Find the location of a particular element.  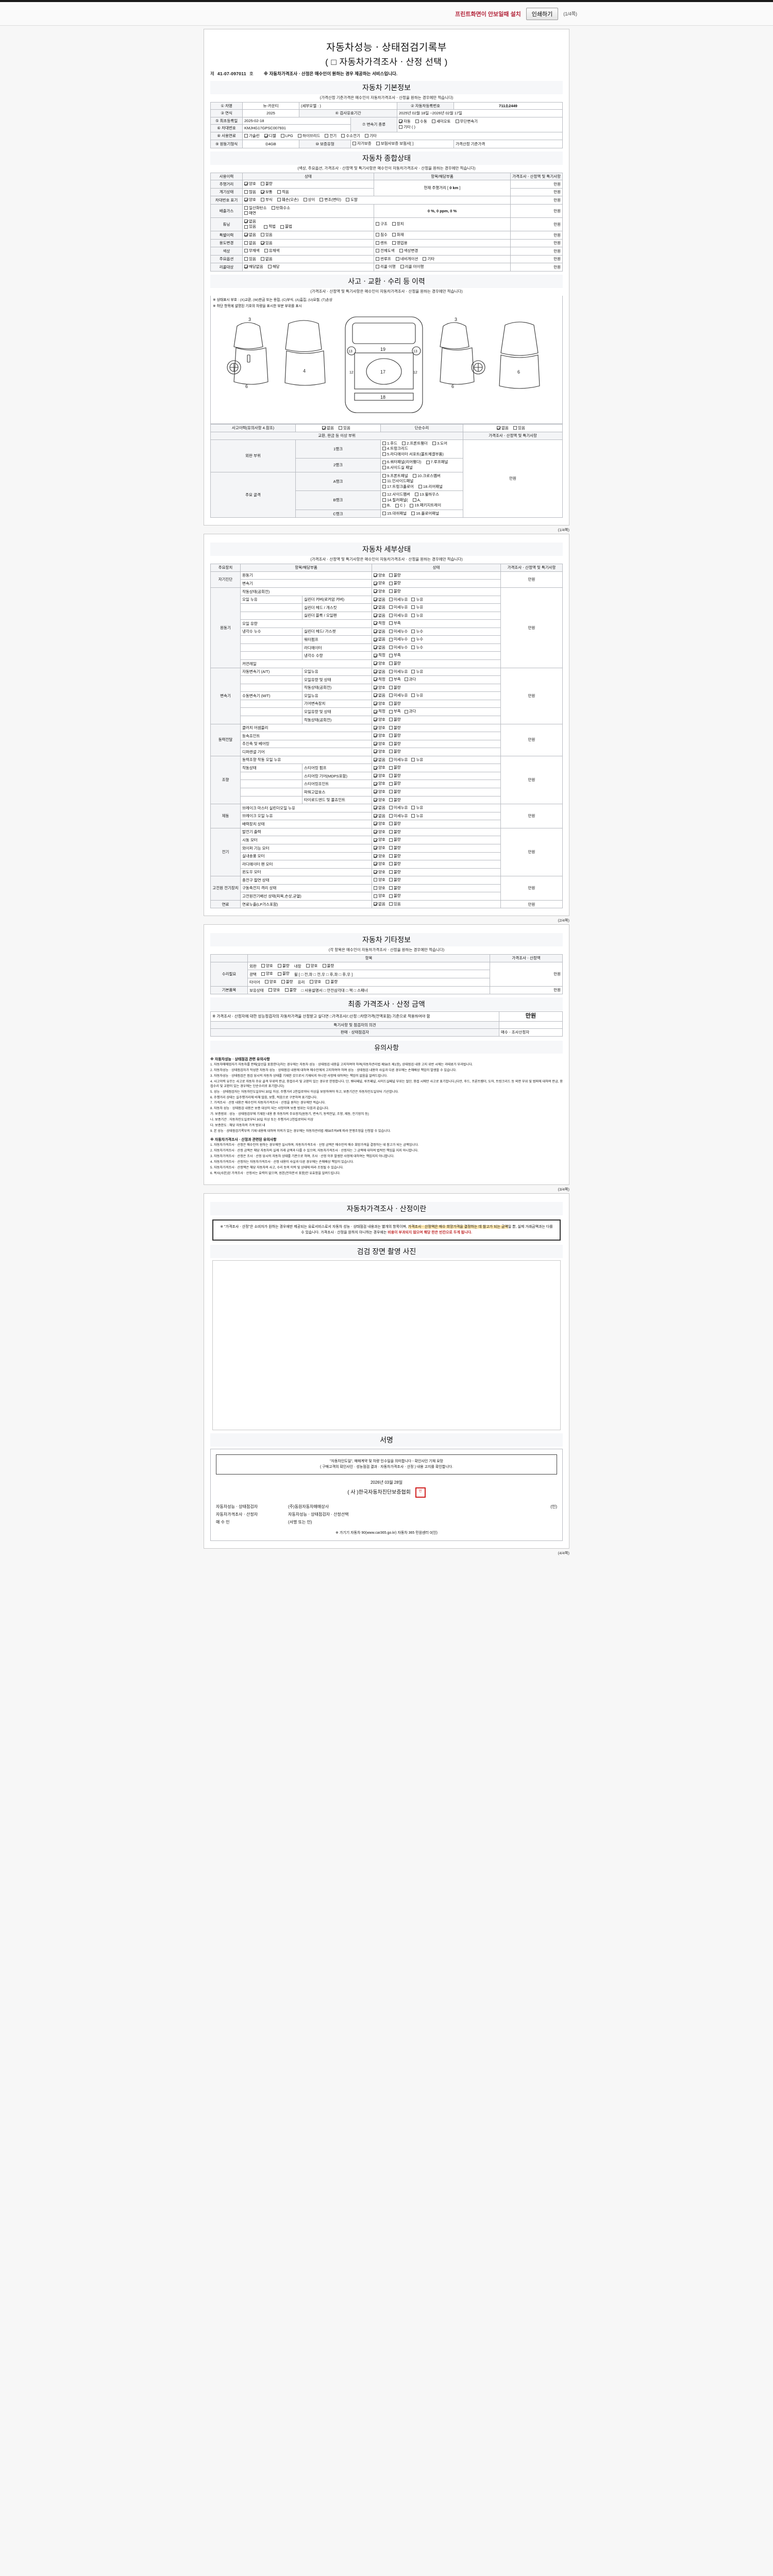

checkbox-과다: 과다 is located at coordinates (410, 711).